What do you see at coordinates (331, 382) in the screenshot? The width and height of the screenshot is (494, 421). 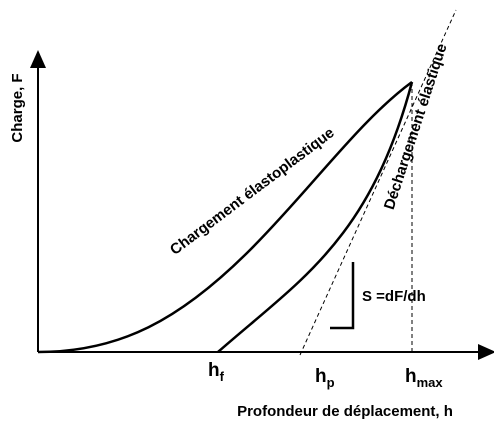 I see `point-sub: p` at bounding box center [331, 382].